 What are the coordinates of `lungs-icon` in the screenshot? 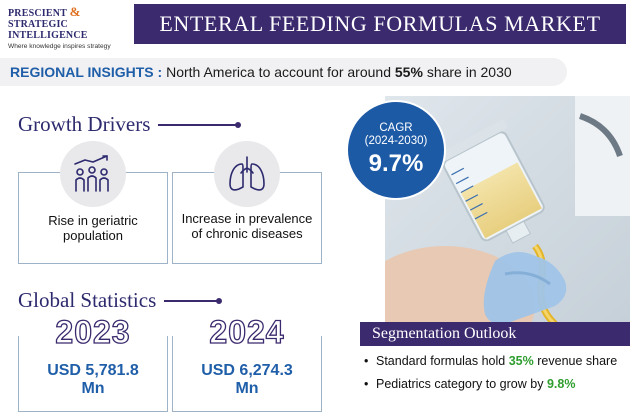 It's located at (247, 174).